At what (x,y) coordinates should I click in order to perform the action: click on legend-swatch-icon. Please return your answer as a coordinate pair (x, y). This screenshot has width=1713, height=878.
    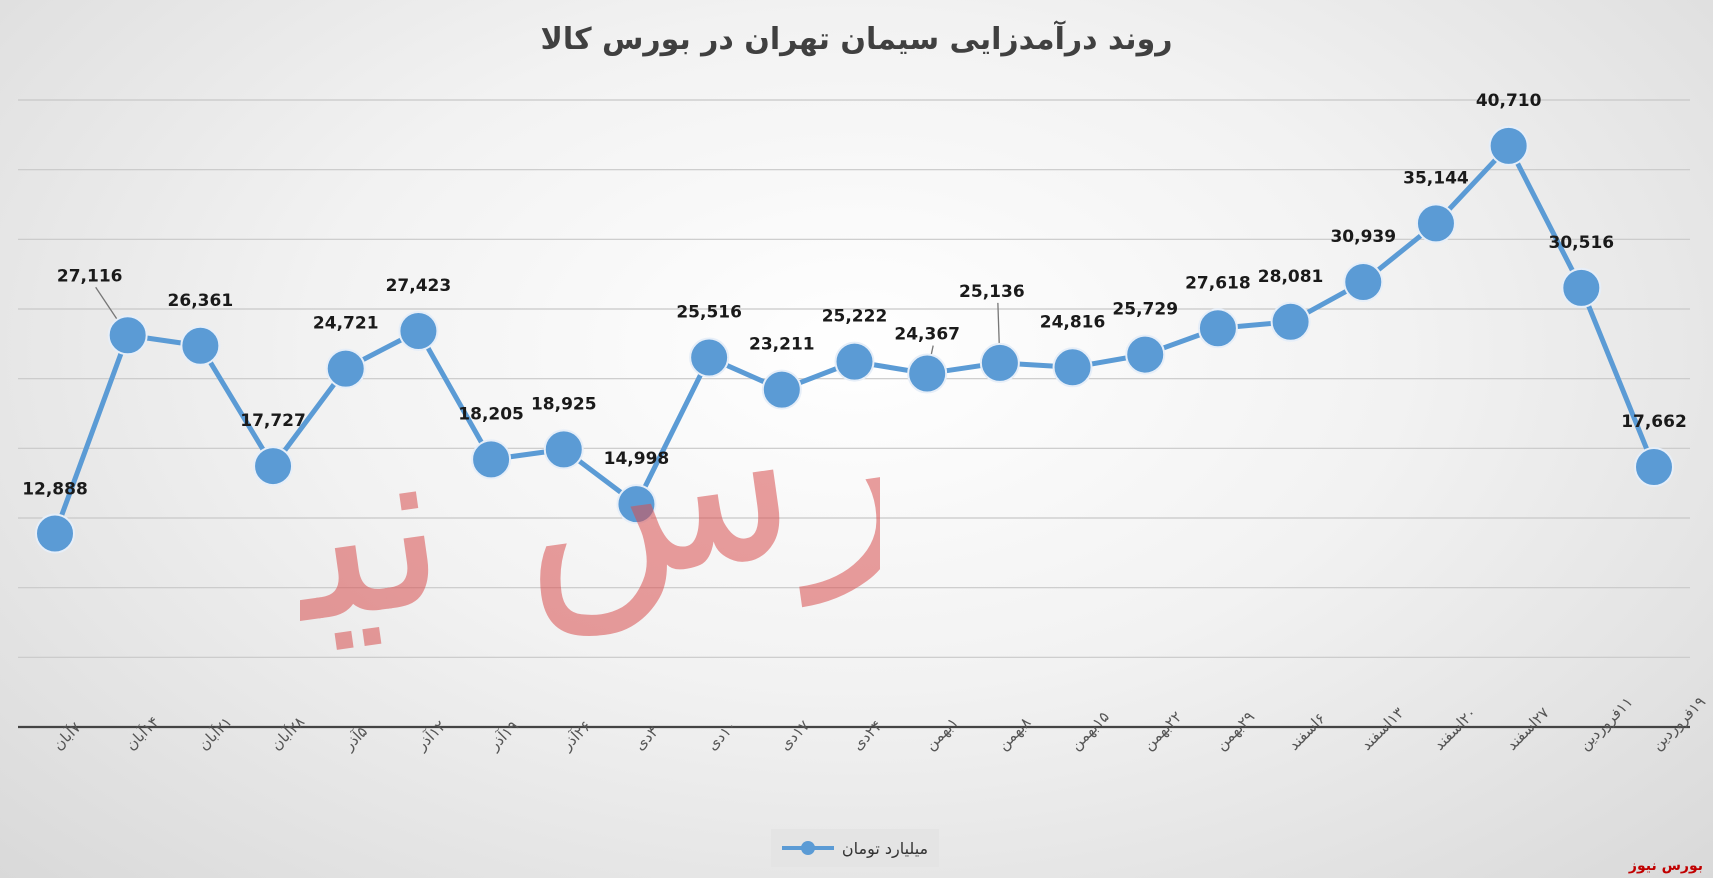
    Looking at the image, I should click on (807, 848).